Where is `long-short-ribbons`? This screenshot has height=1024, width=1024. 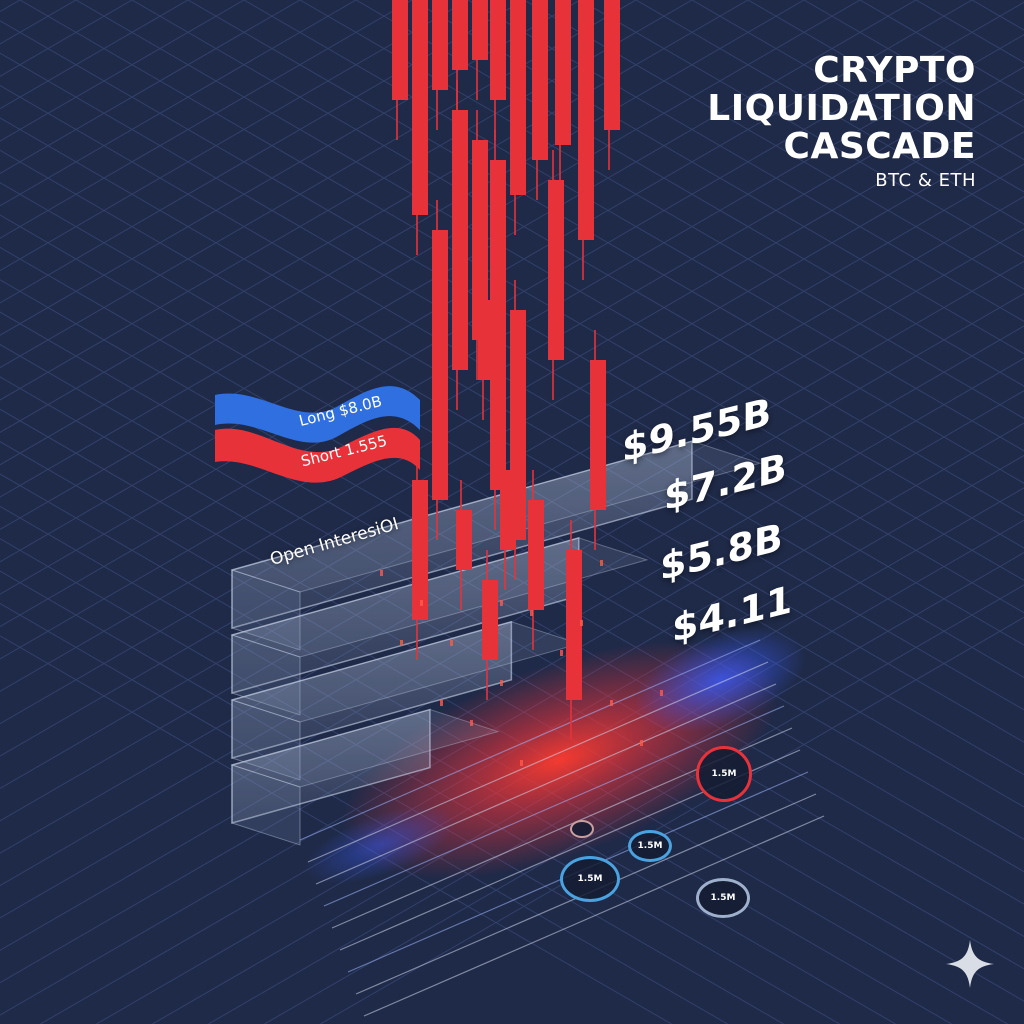 long-short-ribbons is located at coordinates (317, 434).